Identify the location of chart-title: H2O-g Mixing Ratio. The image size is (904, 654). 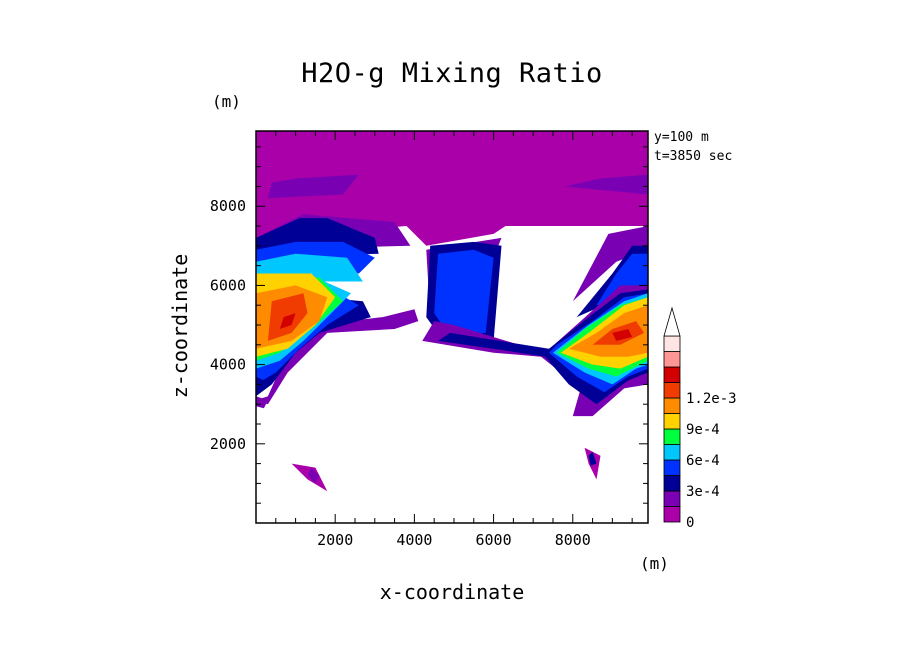
(452, 73).